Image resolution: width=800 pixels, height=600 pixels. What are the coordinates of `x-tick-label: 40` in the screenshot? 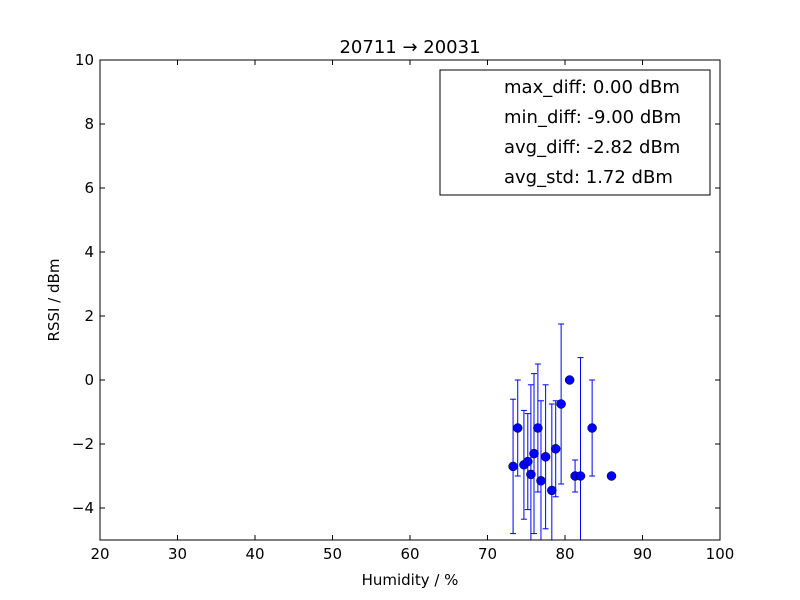 It's located at (254, 554).